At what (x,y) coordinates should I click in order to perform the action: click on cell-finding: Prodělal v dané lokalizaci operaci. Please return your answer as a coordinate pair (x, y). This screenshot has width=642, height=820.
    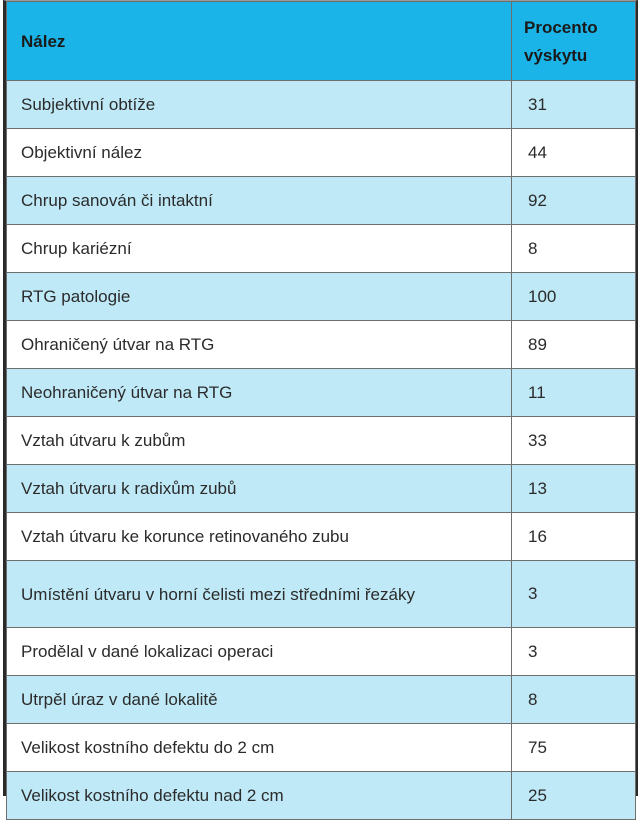
    Looking at the image, I should click on (259, 651).